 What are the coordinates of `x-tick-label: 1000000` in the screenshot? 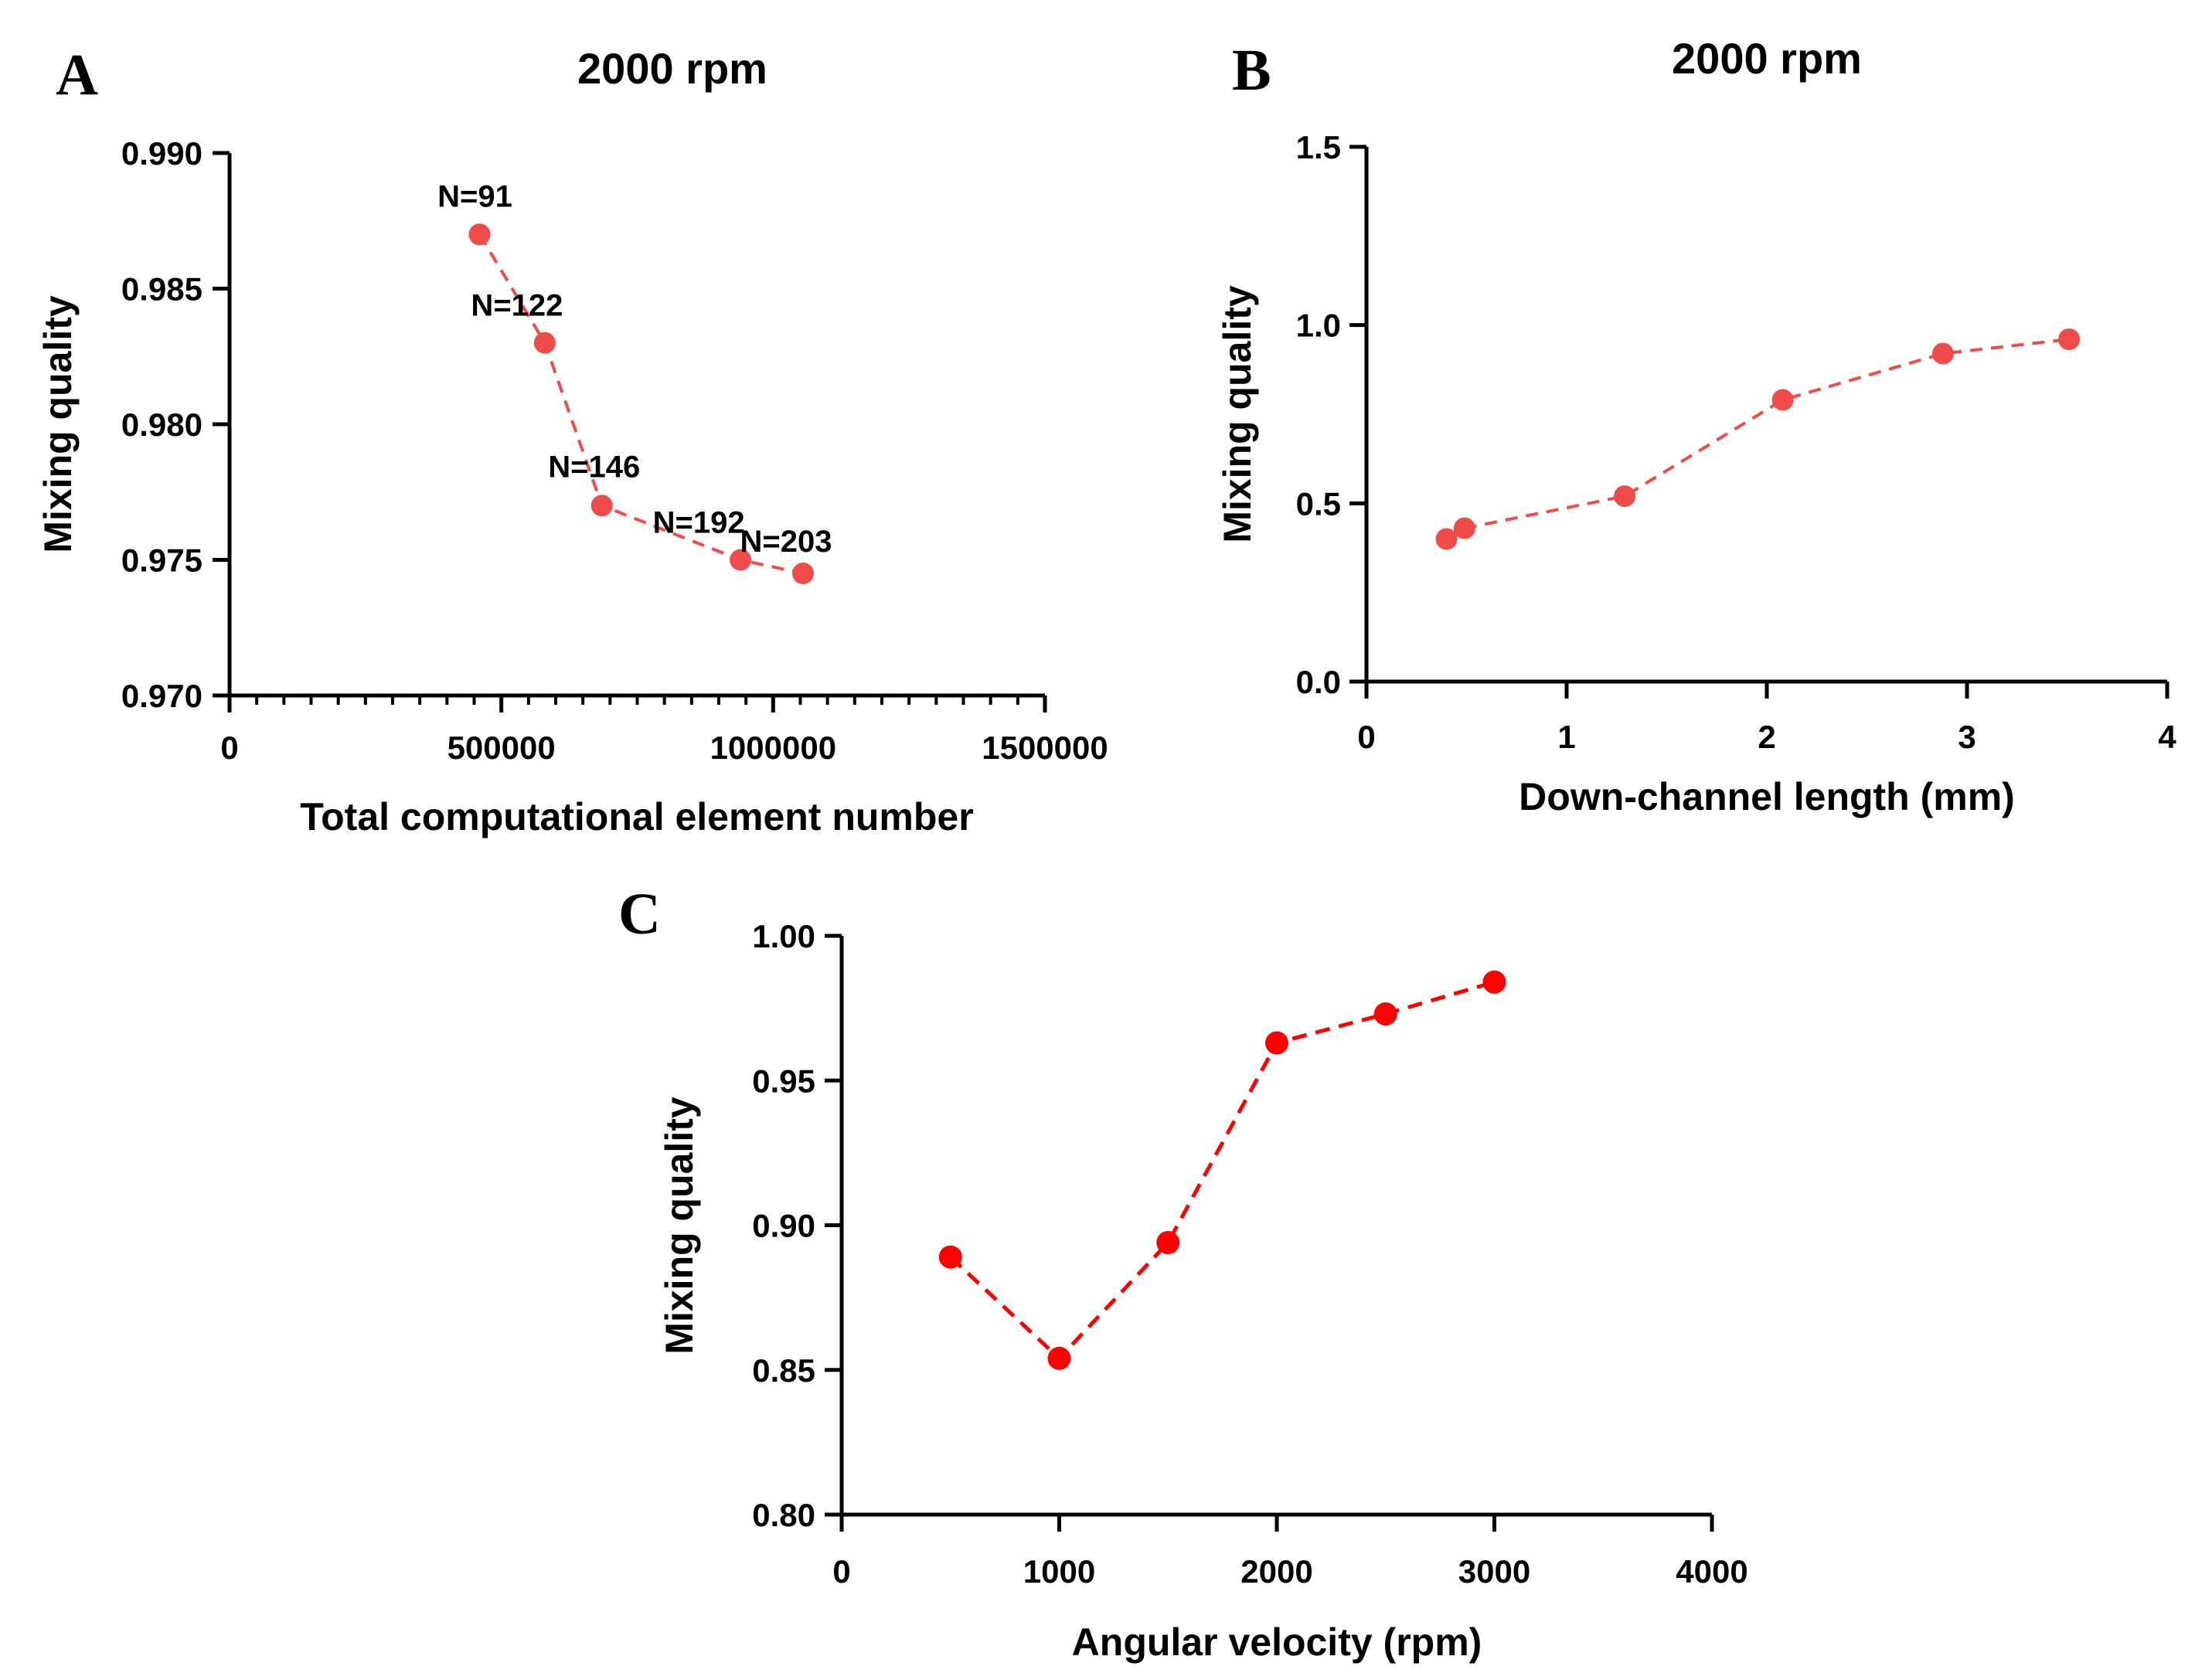 It's located at (774, 747).